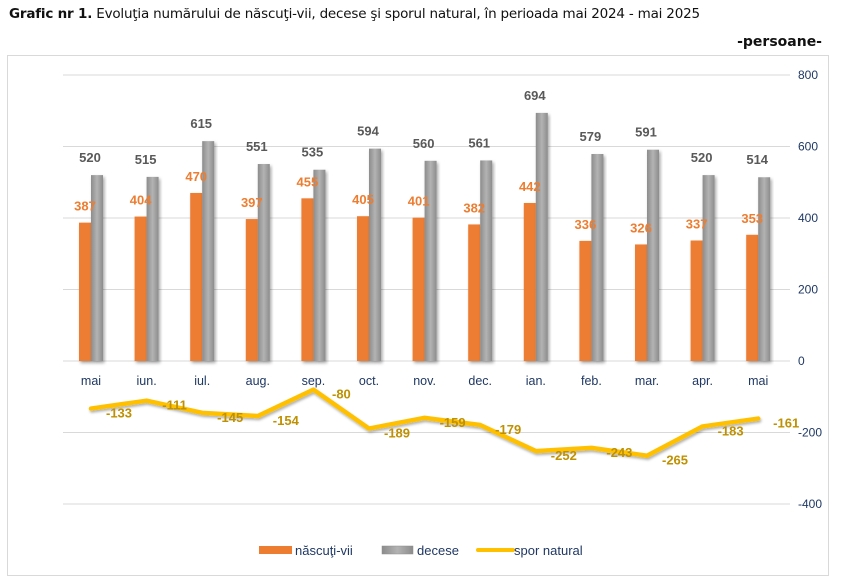 The width and height of the screenshot is (842, 586). I want to click on x-tick-label: dec., so click(480, 381).